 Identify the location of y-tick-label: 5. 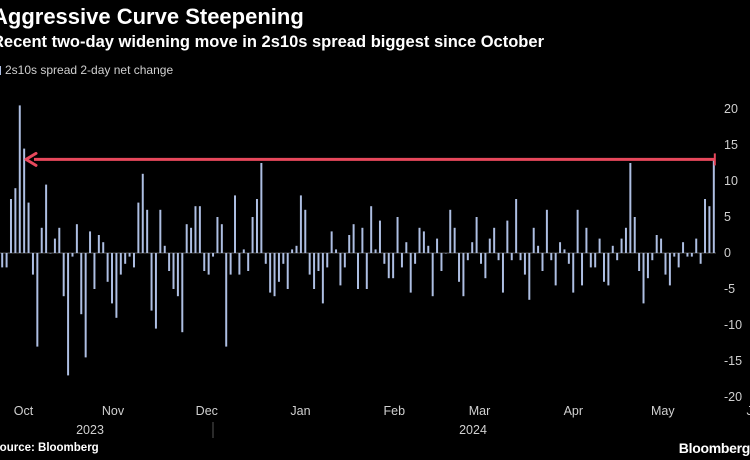
(727, 217).